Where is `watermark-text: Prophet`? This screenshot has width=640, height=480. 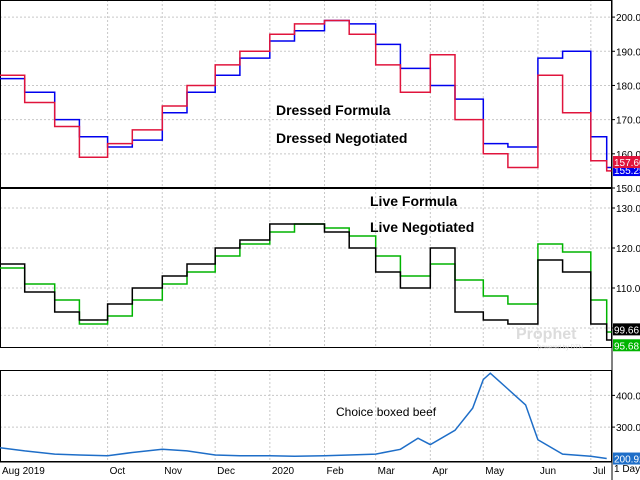 watermark-text: Prophet is located at coordinates (546, 334).